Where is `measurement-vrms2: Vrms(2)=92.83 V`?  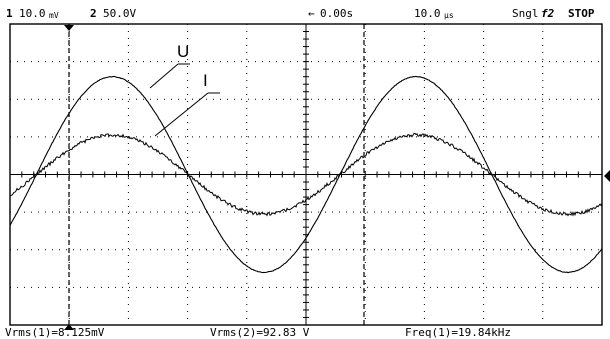 measurement-vrms2: Vrms(2)=92.83 V is located at coordinates (260, 332).